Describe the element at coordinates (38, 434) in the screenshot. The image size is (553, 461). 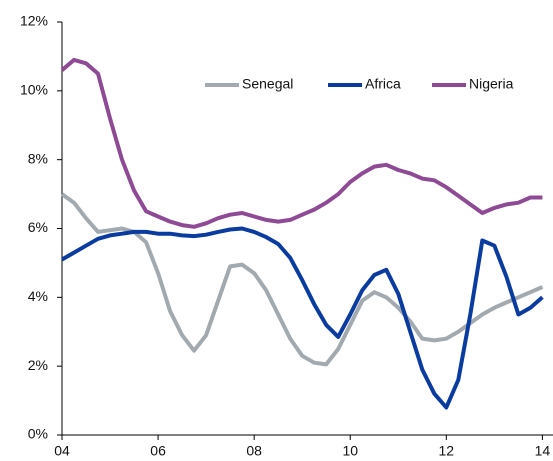
I see `y-tick-label: 0%` at that location.